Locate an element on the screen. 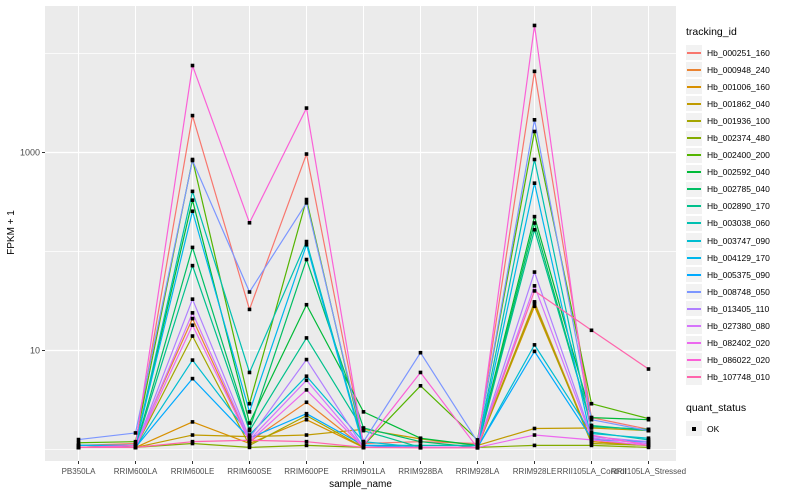  legend-item-Hb_008748_050: Hb_008748_050 is located at coordinates (742, 291).